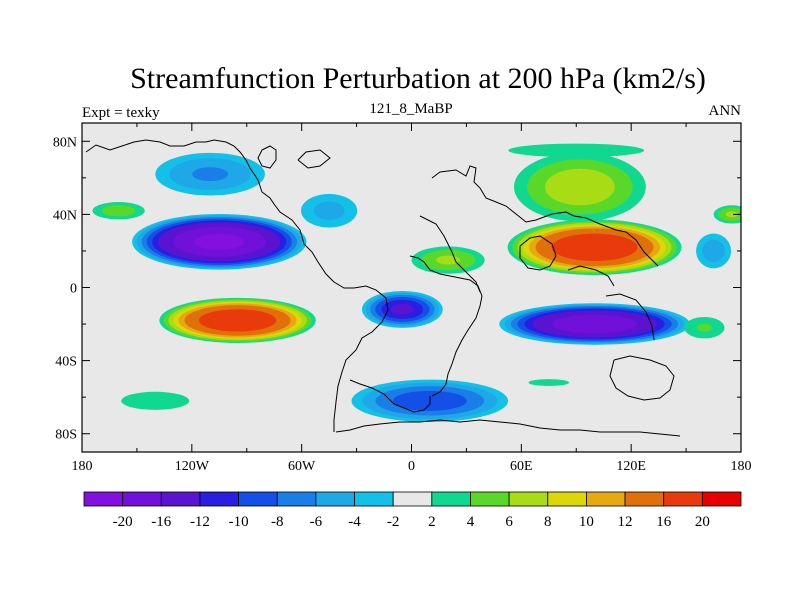 The width and height of the screenshot is (800, 605). What do you see at coordinates (411, 466) in the screenshot?
I see `x-tick-label: 0` at bounding box center [411, 466].